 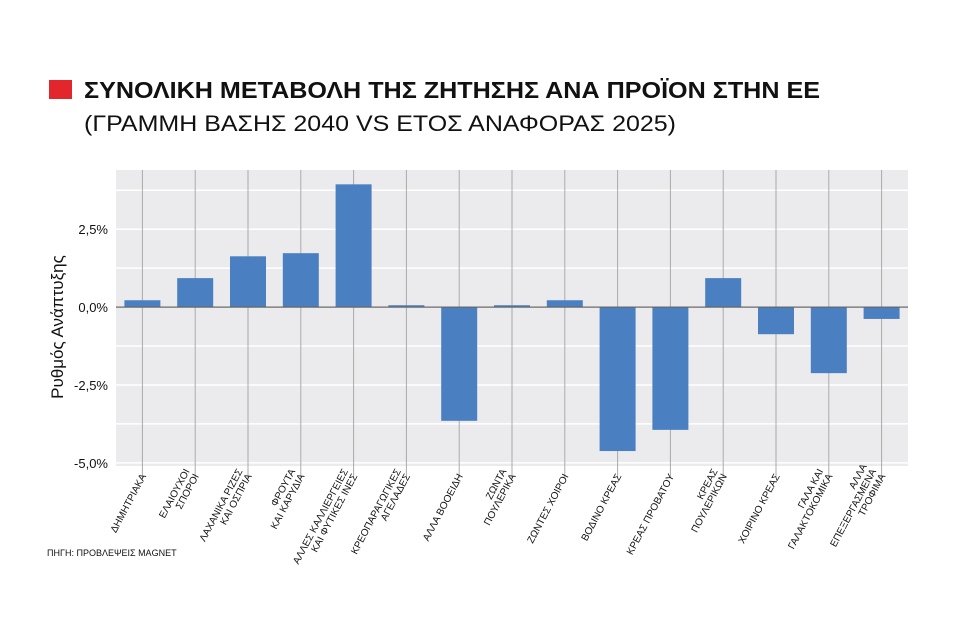 What do you see at coordinates (806, 509) in the screenshot?
I see `x-tick-label: ΓΑΛΑ ΚΑΙΓΑΛΑΚΤΟΚΟΜΙΚΑ` at bounding box center [806, 509].